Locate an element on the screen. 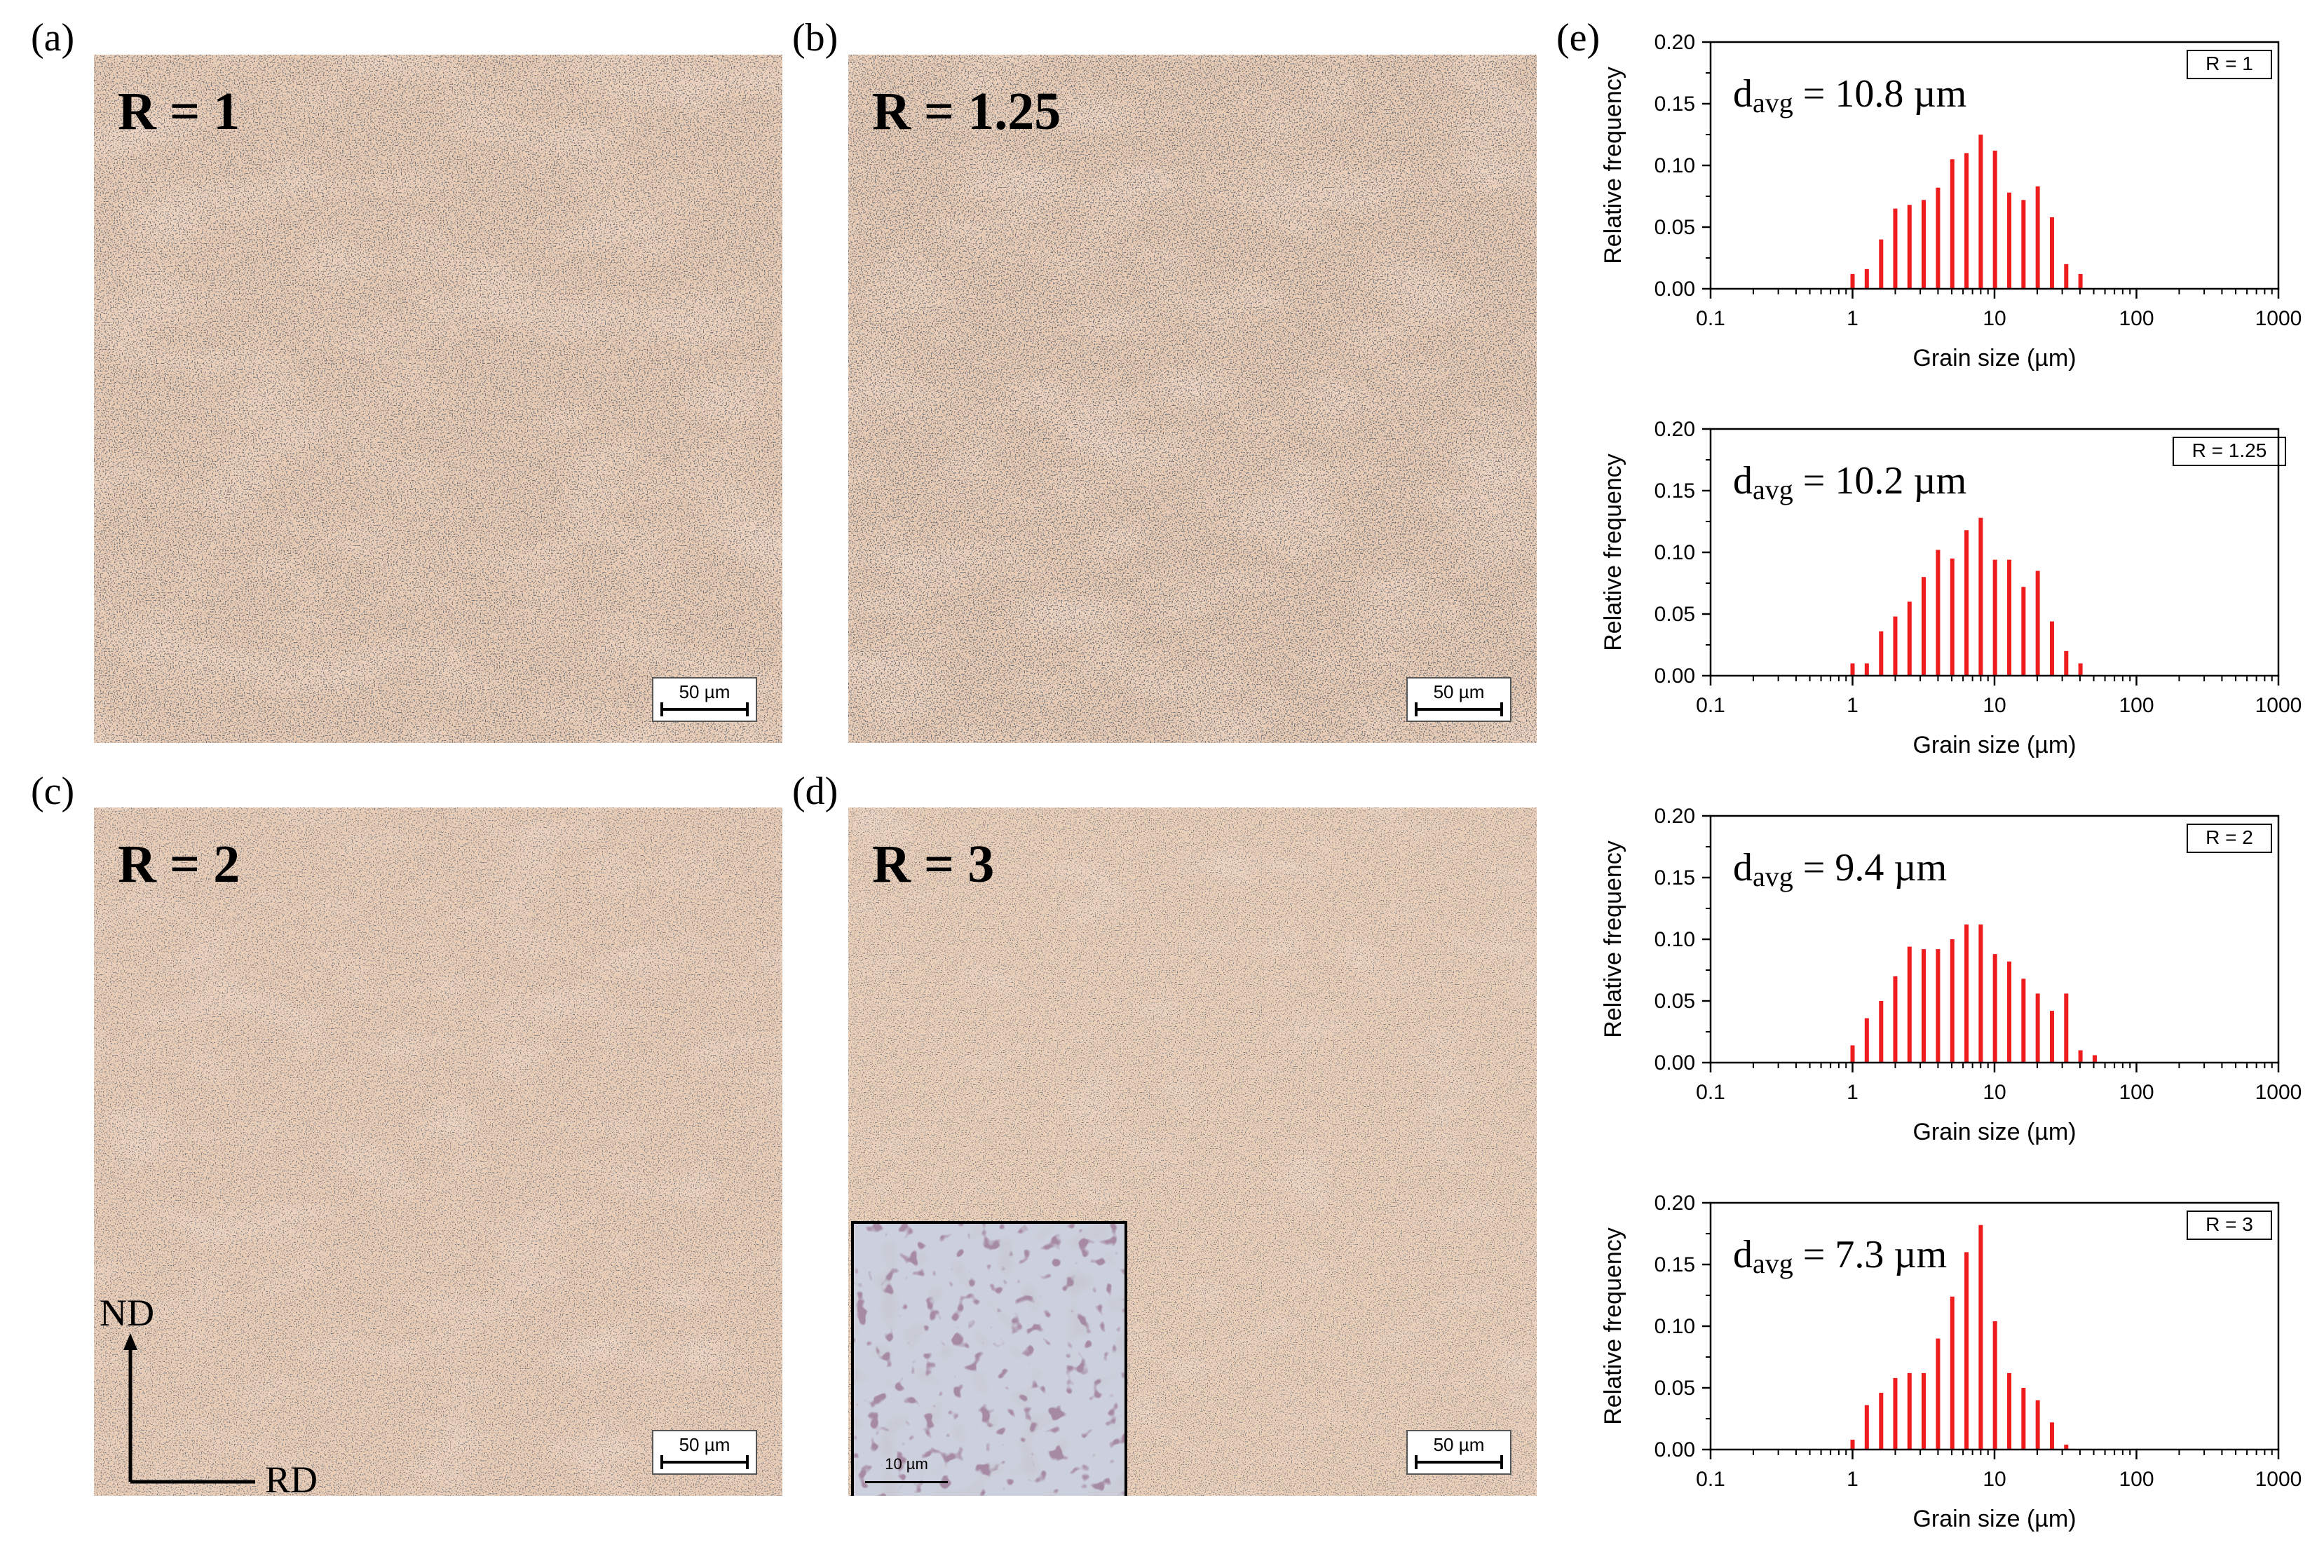 This screenshot has width=2324, height=1568. annotation-subscript: avg is located at coordinates (1773, 1263).